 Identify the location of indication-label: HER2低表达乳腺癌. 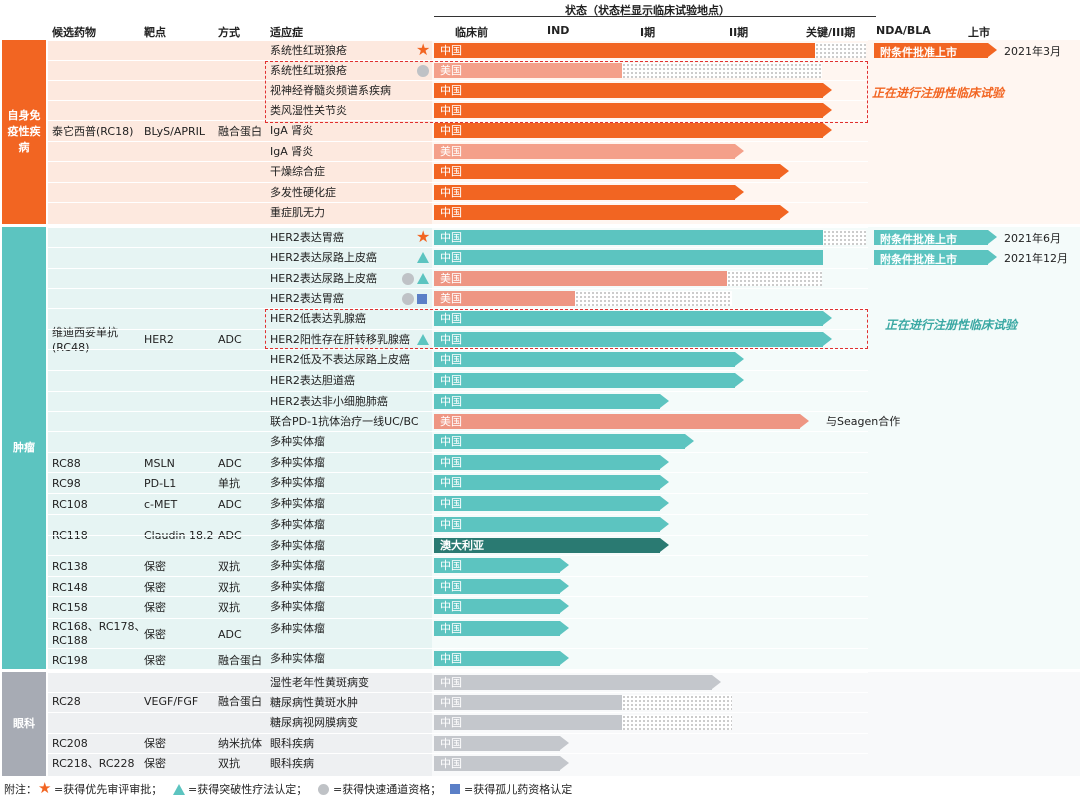
(318, 318).